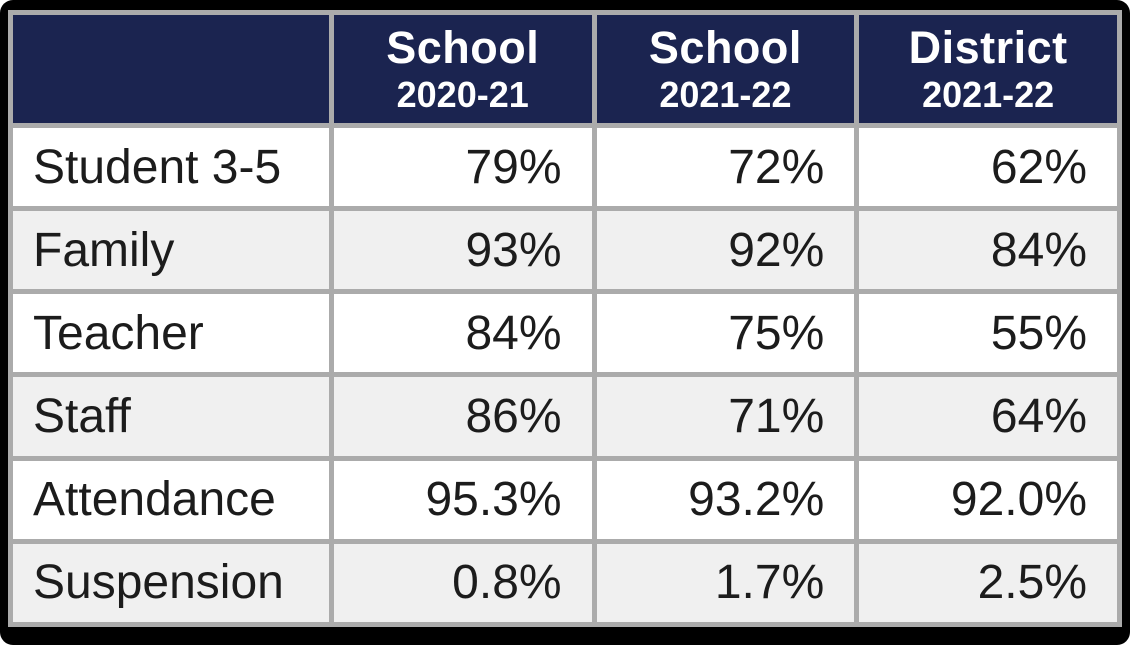  What do you see at coordinates (988, 167) in the screenshot?
I see `cell-value: 62%` at bounding box center [988, 167].